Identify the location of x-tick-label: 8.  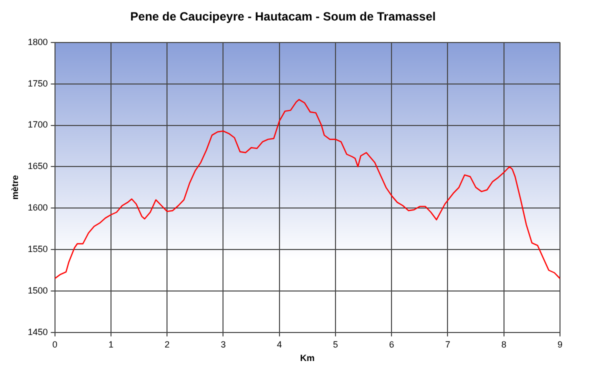
(503, 344).